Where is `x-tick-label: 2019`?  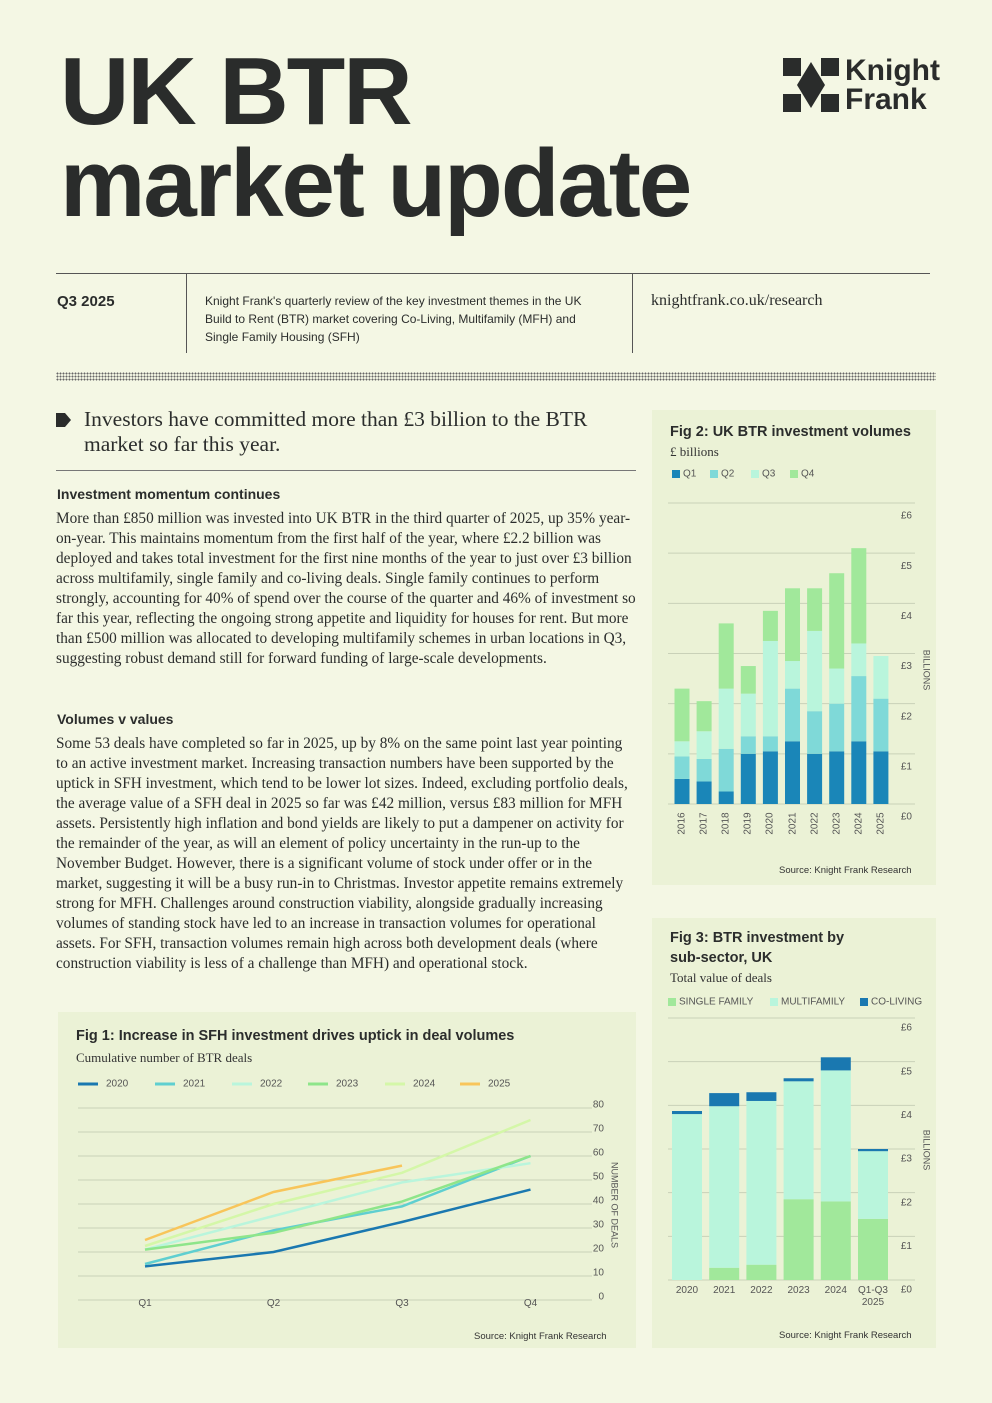
x-tick-label: 2019 is located at coordinates (748, 823).